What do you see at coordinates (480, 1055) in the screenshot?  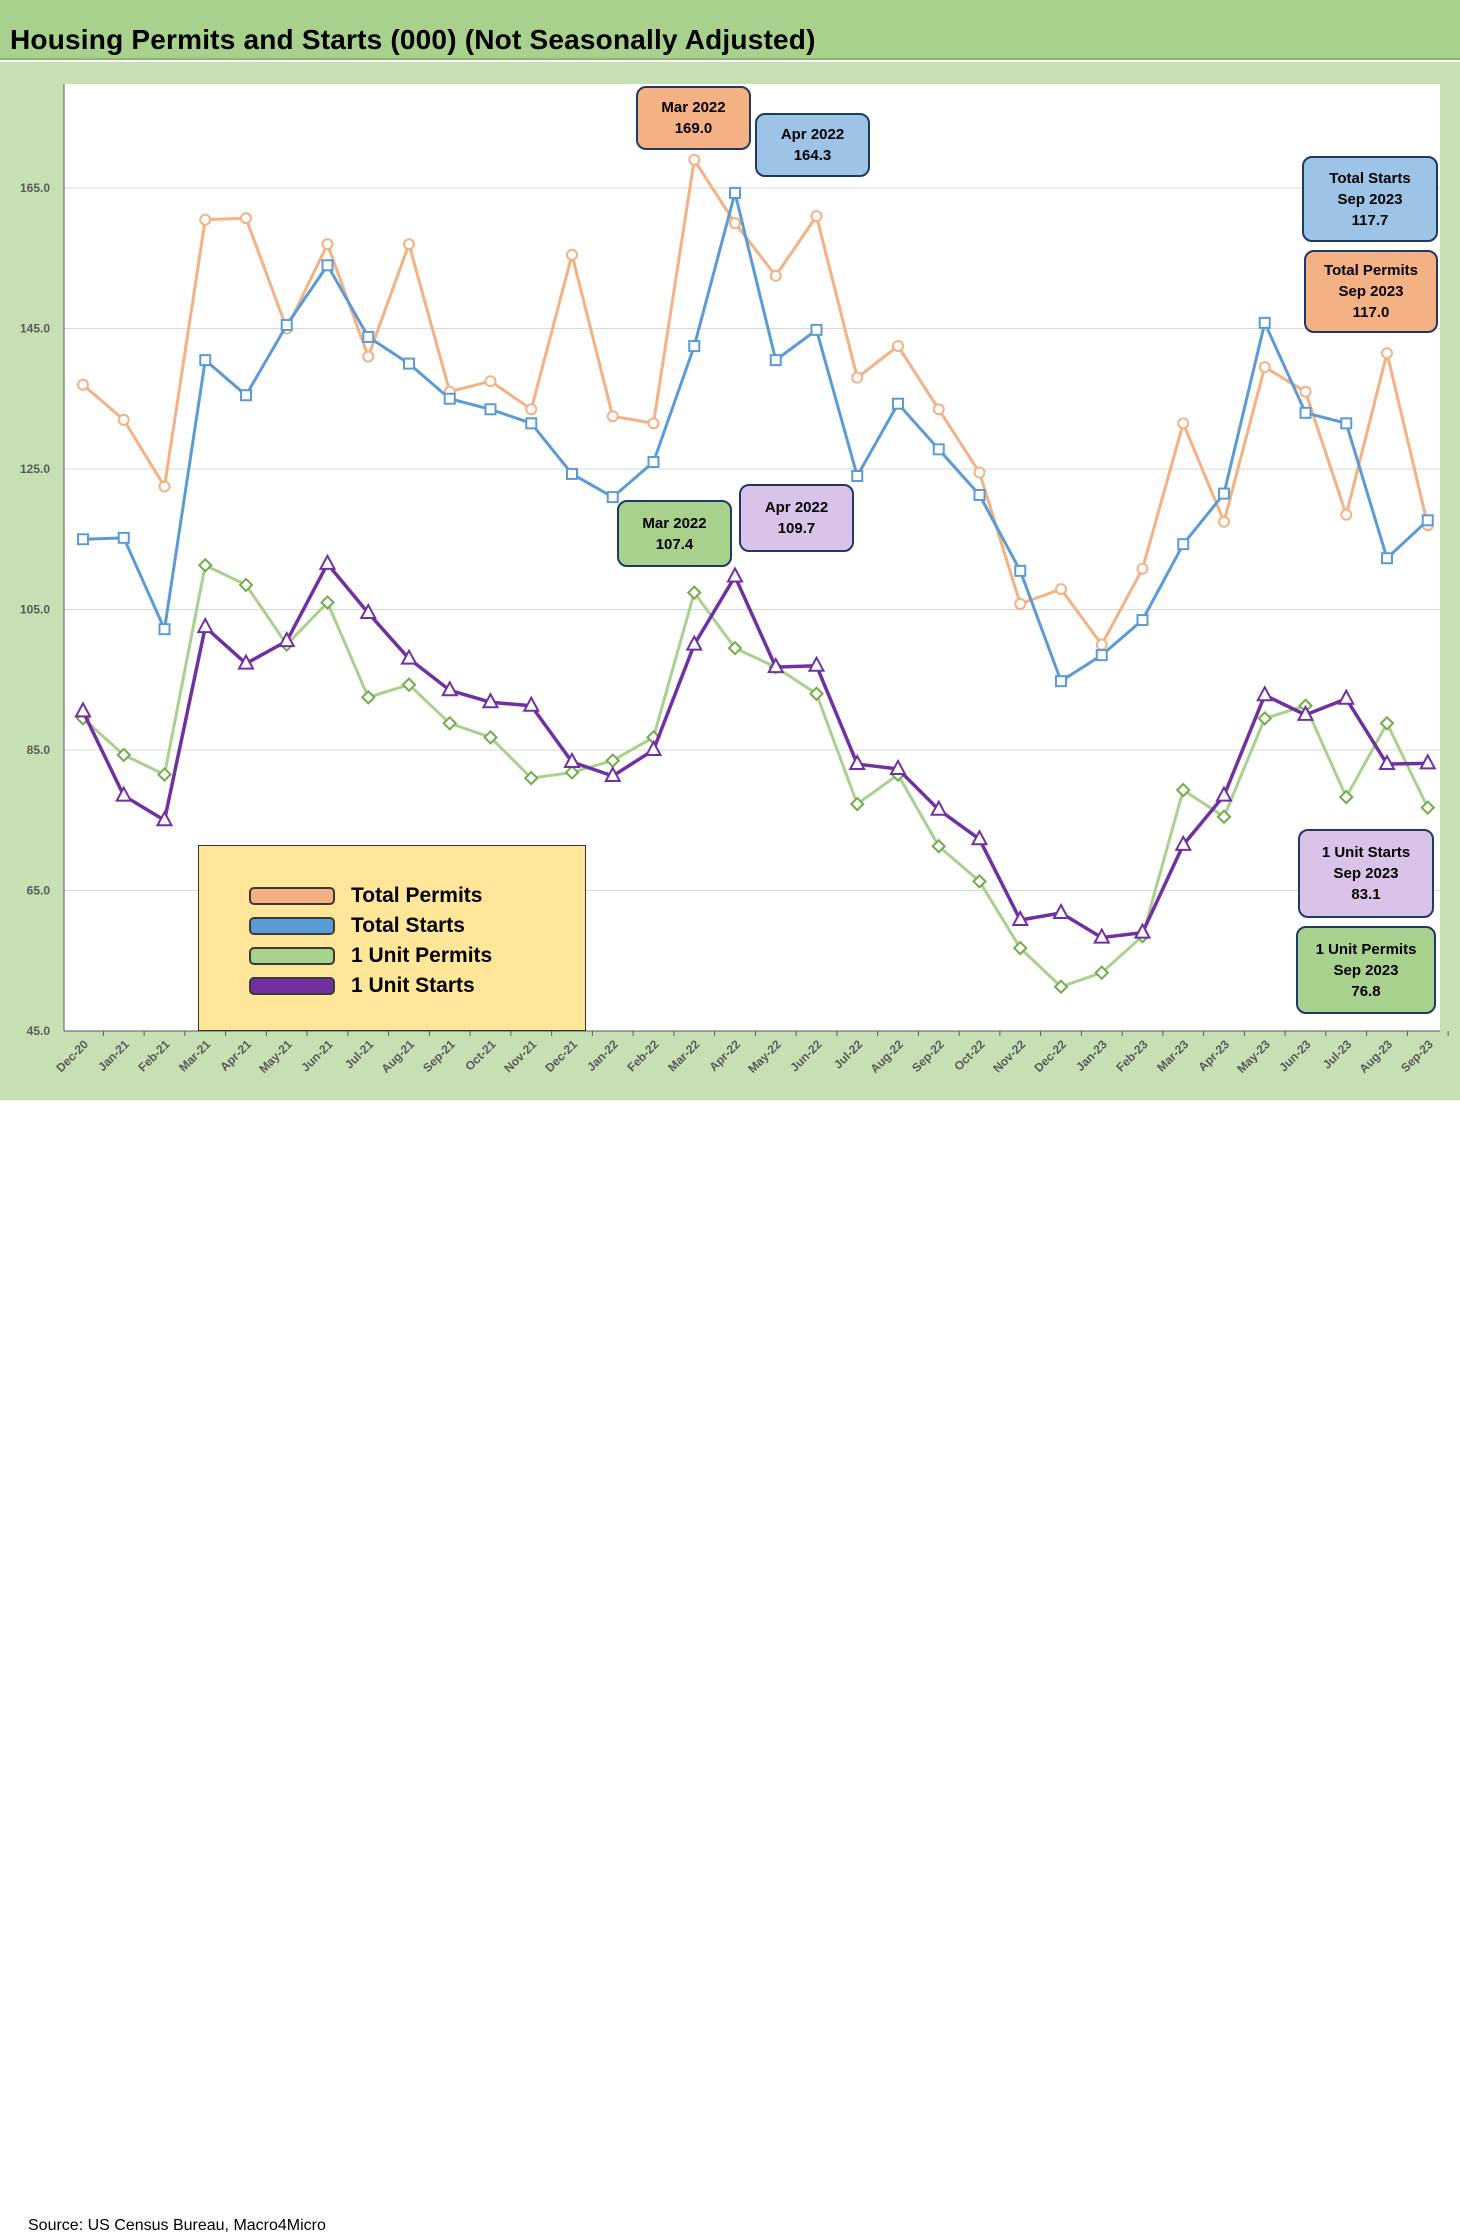 I see `x-tick-label: Oct-21` at bounding box center [480, 1055].